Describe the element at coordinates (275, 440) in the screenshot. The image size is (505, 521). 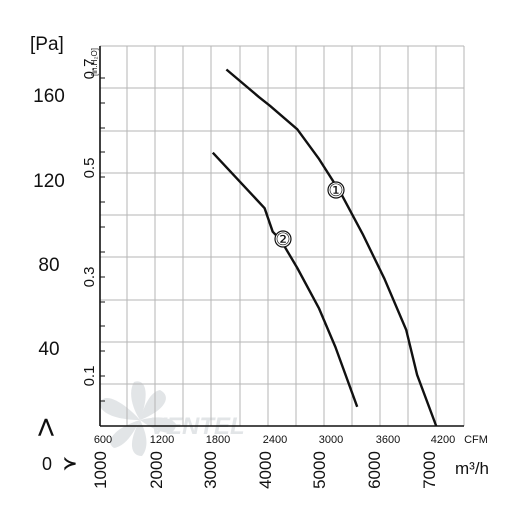
I see `x-cfm-tick-2400: 2400` at that location.